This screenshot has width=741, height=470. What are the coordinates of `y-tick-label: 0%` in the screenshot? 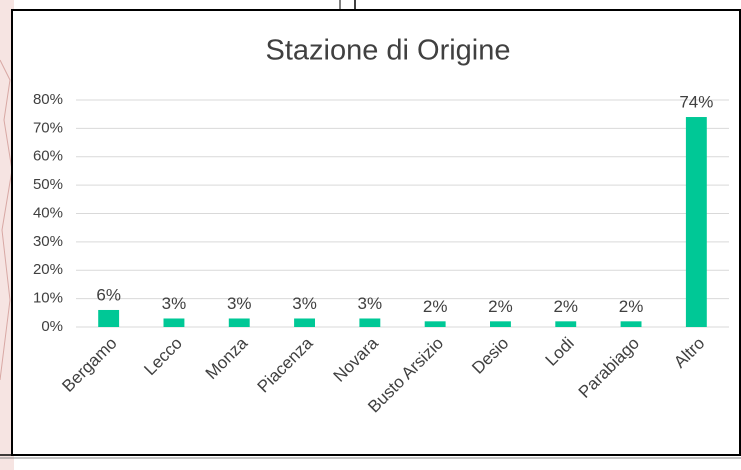 It's located at (52, 326).